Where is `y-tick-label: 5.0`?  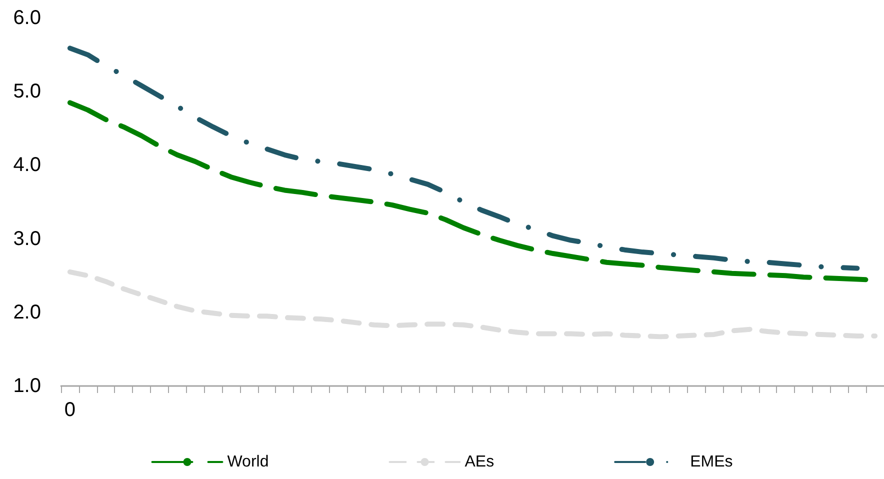
y-tick-label: 5.0 is located at coordinates (27, 91).